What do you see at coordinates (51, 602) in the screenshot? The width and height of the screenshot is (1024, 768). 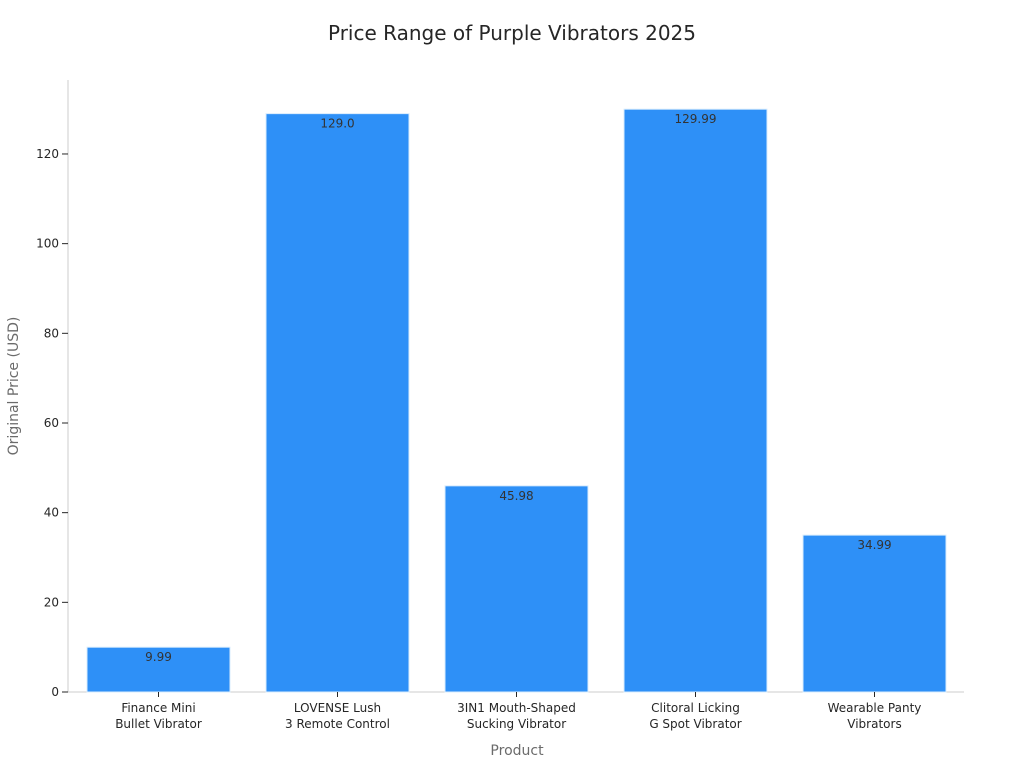 I see `y-tick-label: 20` at bounding box center [51, 602].